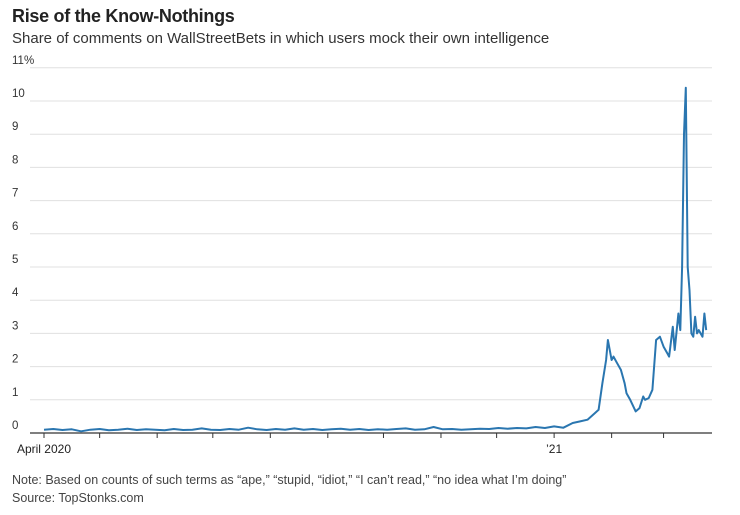 The image size is (740, 515). I want to click on chart-title: Rise of the Know-Nothings, so click(123, 16).